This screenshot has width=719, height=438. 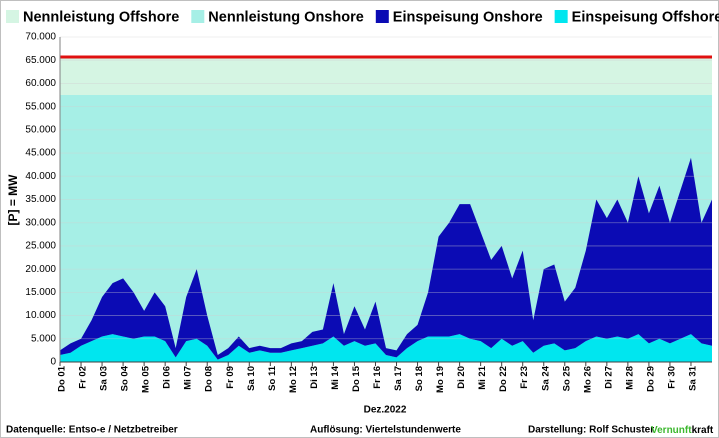 I want to click on y-tick-label: 35.000, so click(x=40, y=199).